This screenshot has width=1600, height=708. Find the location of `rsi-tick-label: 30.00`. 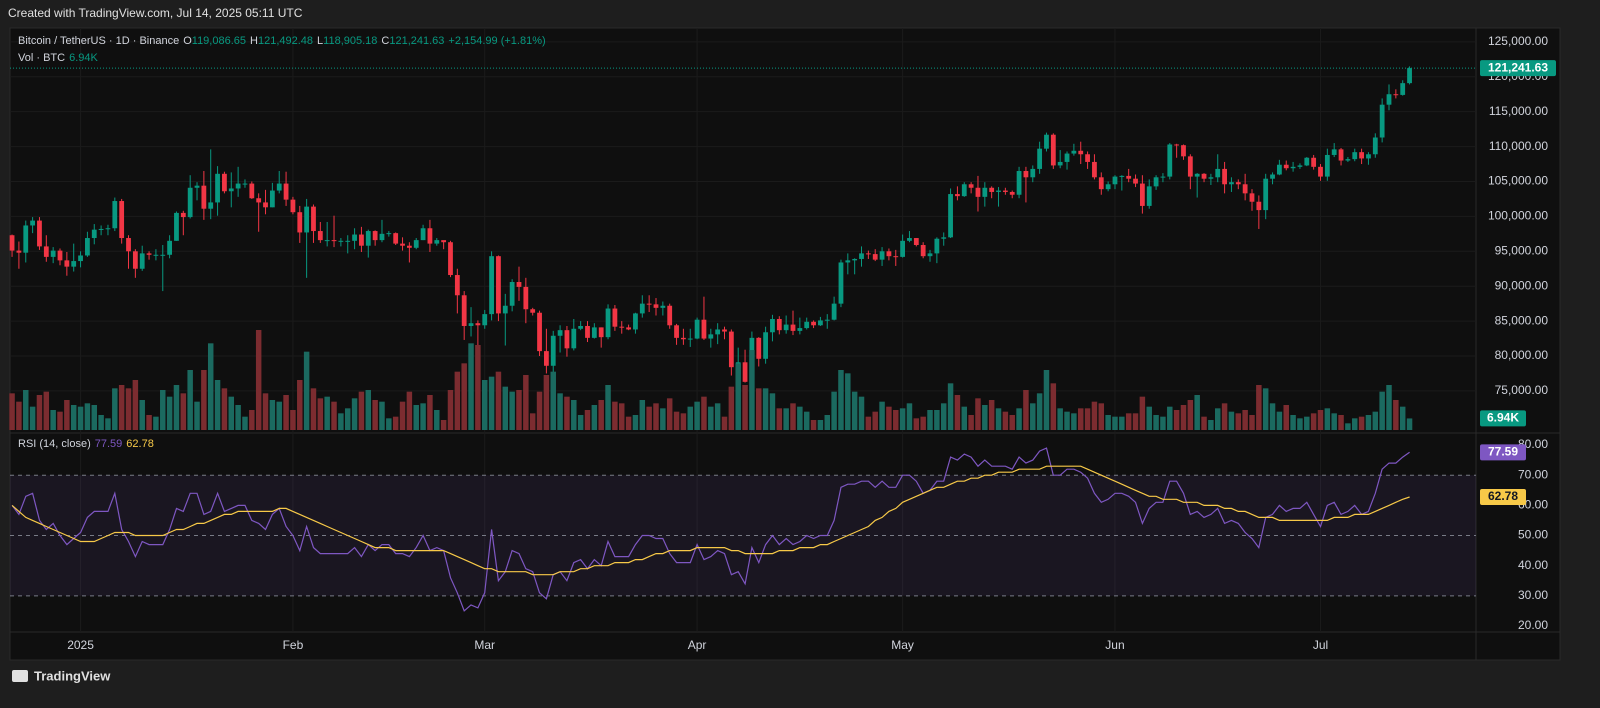

rsi-tick-label: 30.00 is located at coordinates (1533, 595).